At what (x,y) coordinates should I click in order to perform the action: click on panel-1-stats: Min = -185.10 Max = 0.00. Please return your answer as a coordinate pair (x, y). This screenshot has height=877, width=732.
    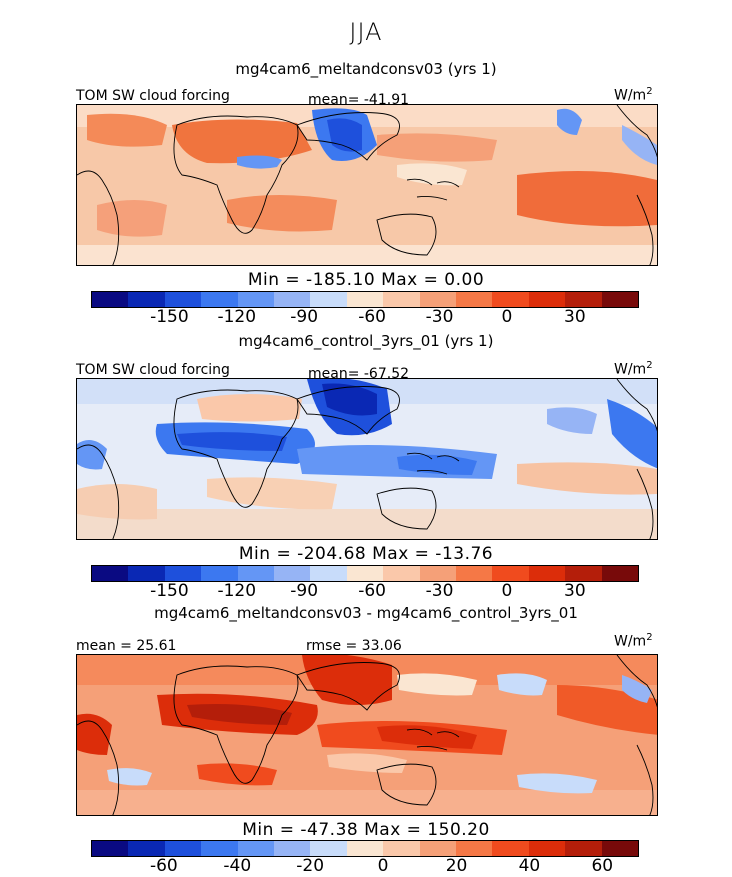
    Looking at the image, I should click on (366, 280).